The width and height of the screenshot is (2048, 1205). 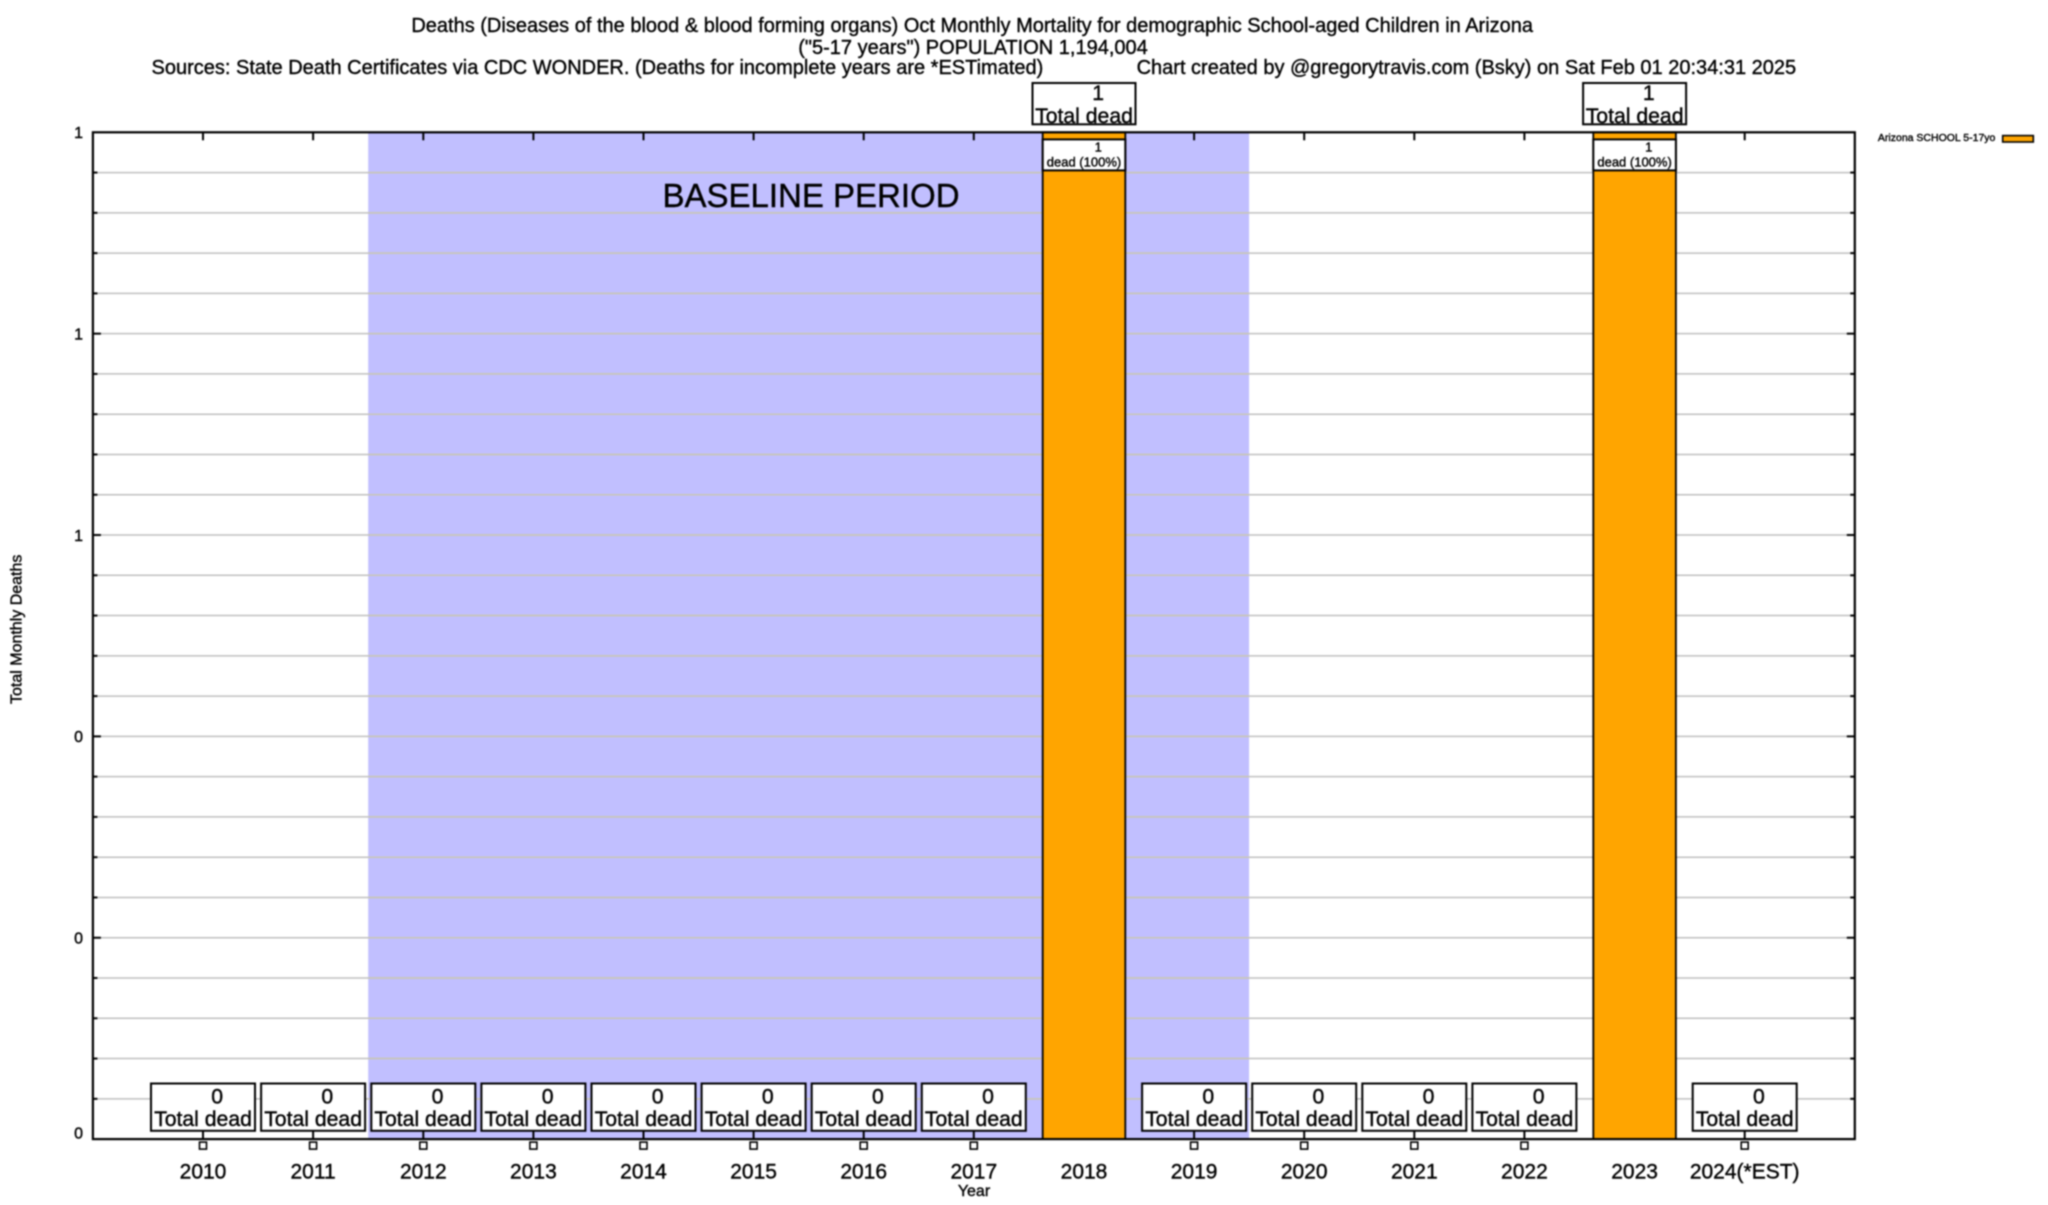 I want to click on svg-text: 2015, so click(x=753, y=1172).